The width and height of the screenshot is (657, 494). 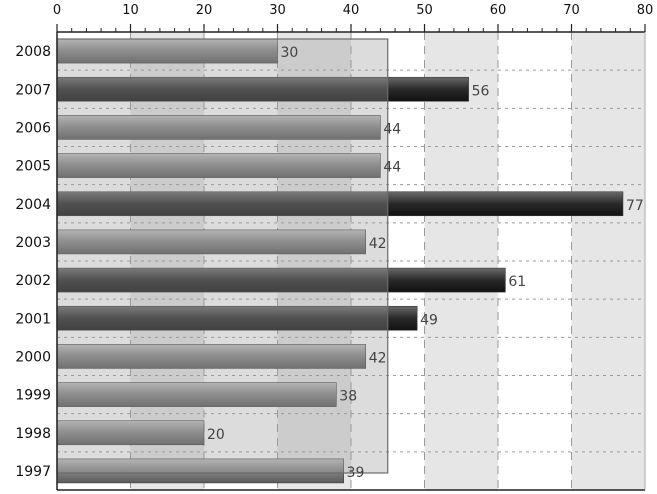 I want to click on category-label: 1999, so click(x=33, y=396).